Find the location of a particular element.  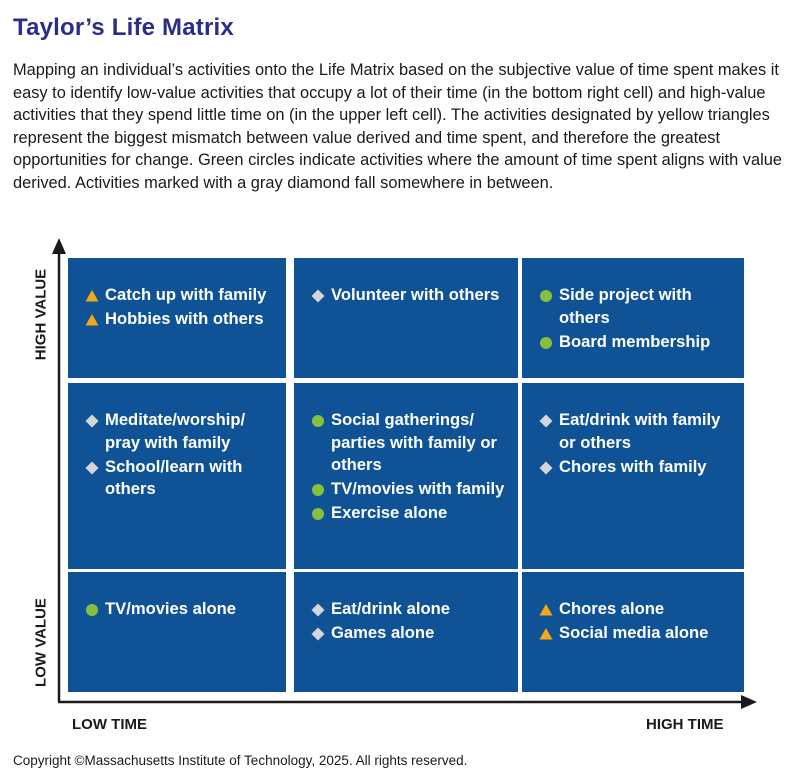

activity-item: TV/movies alone is located at coordinates (180, 609).